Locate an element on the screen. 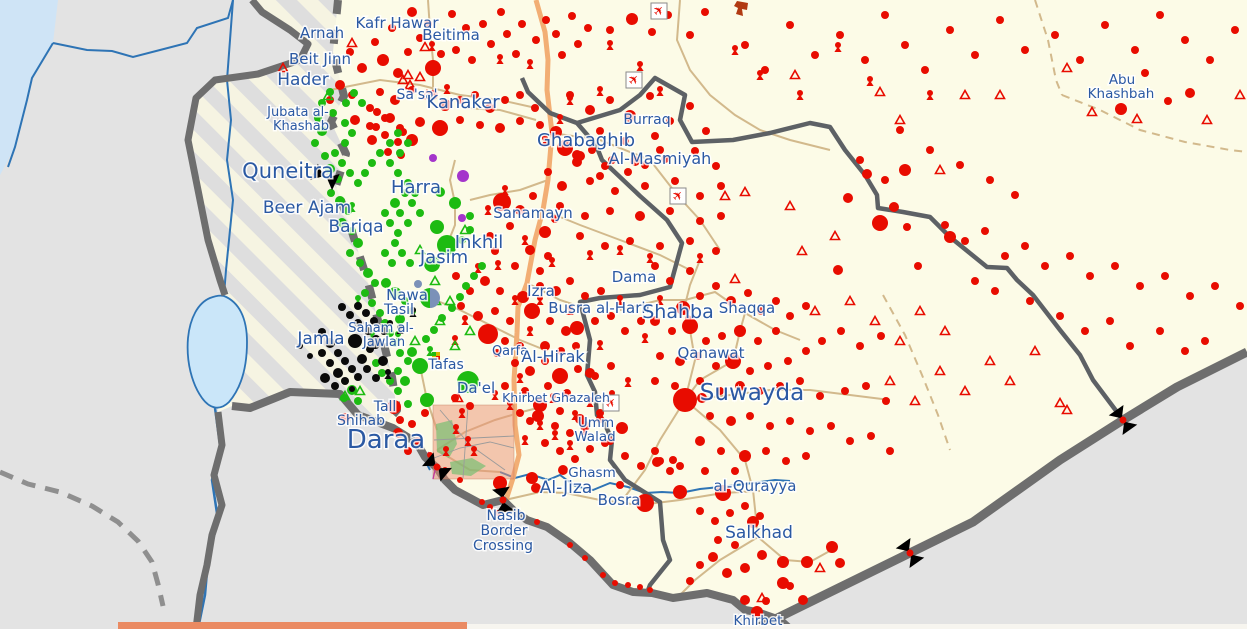  place-label: Jubata al- is located at coordinates (297, 112).